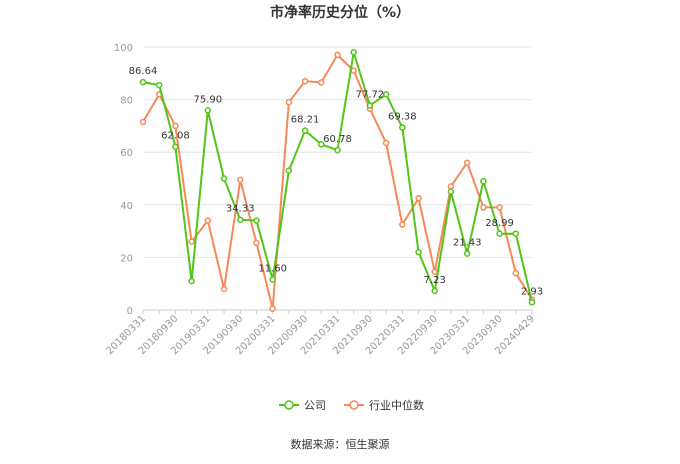 Image resolution: width=680 pixels, height=464 pixels. I want to click on data-label: 86.64, so click(143, 71).